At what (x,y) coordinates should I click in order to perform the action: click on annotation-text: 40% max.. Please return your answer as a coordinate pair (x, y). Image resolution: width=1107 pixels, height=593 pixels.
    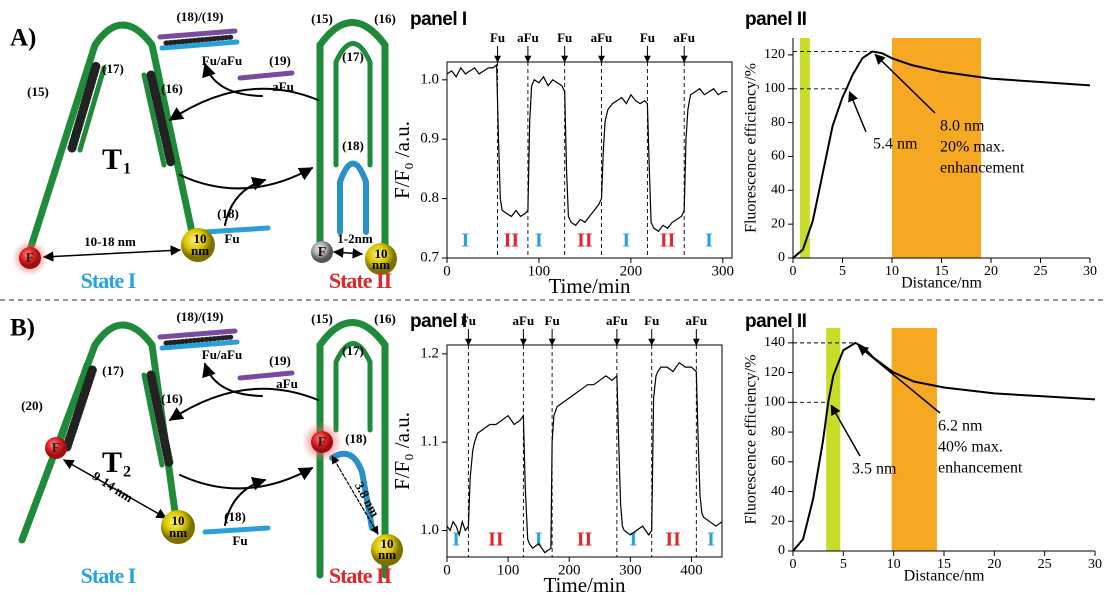
    Looking at the image, I should click on (970, 447).